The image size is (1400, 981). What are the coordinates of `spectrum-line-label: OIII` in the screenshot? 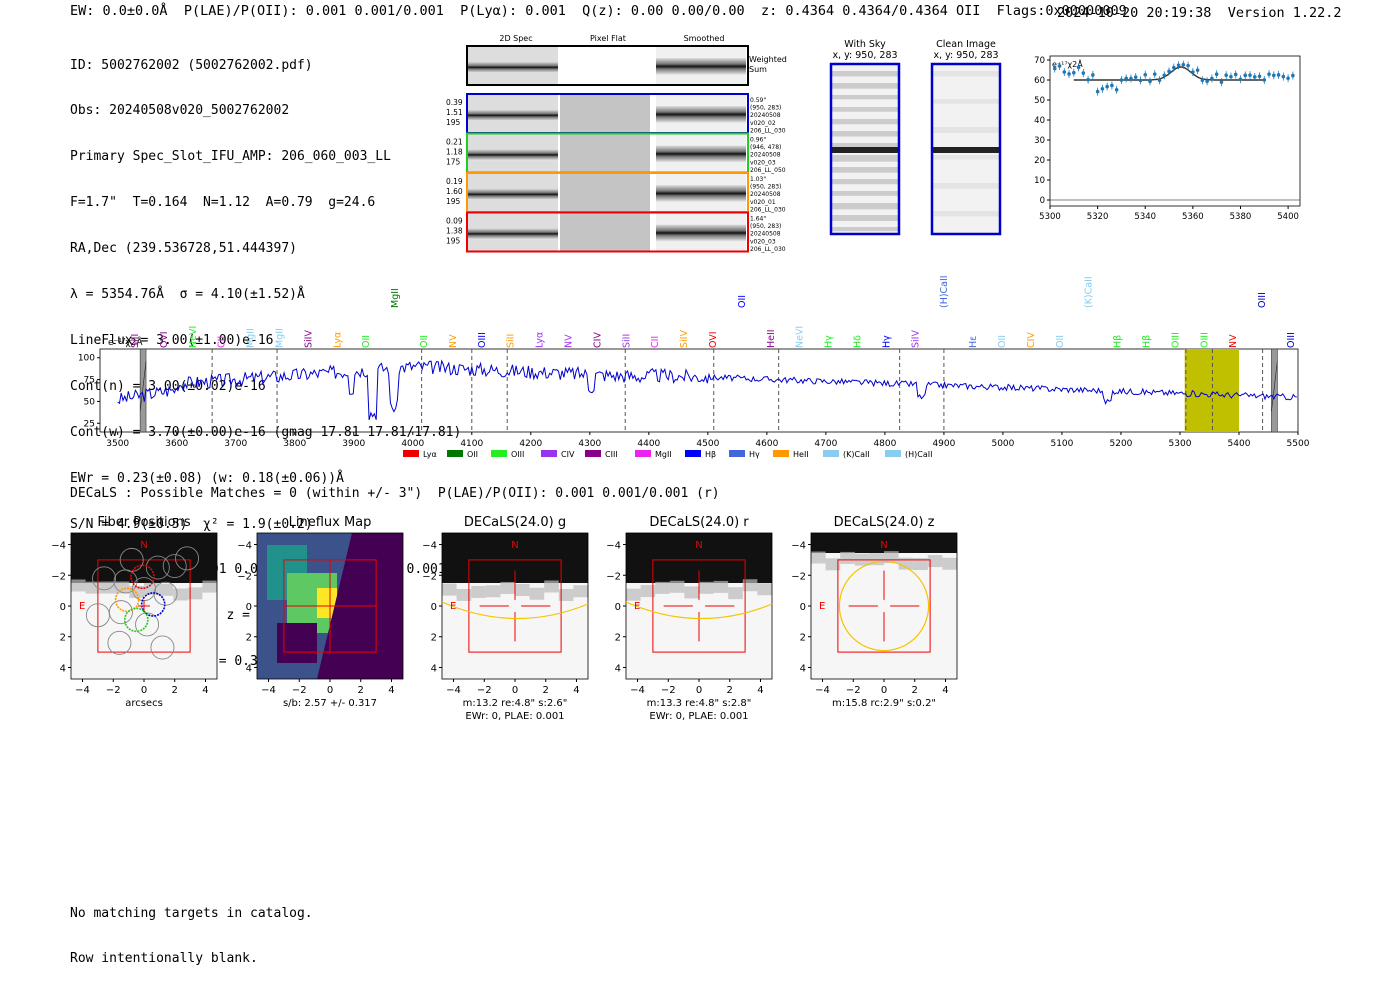 It's located at (1175, 340).